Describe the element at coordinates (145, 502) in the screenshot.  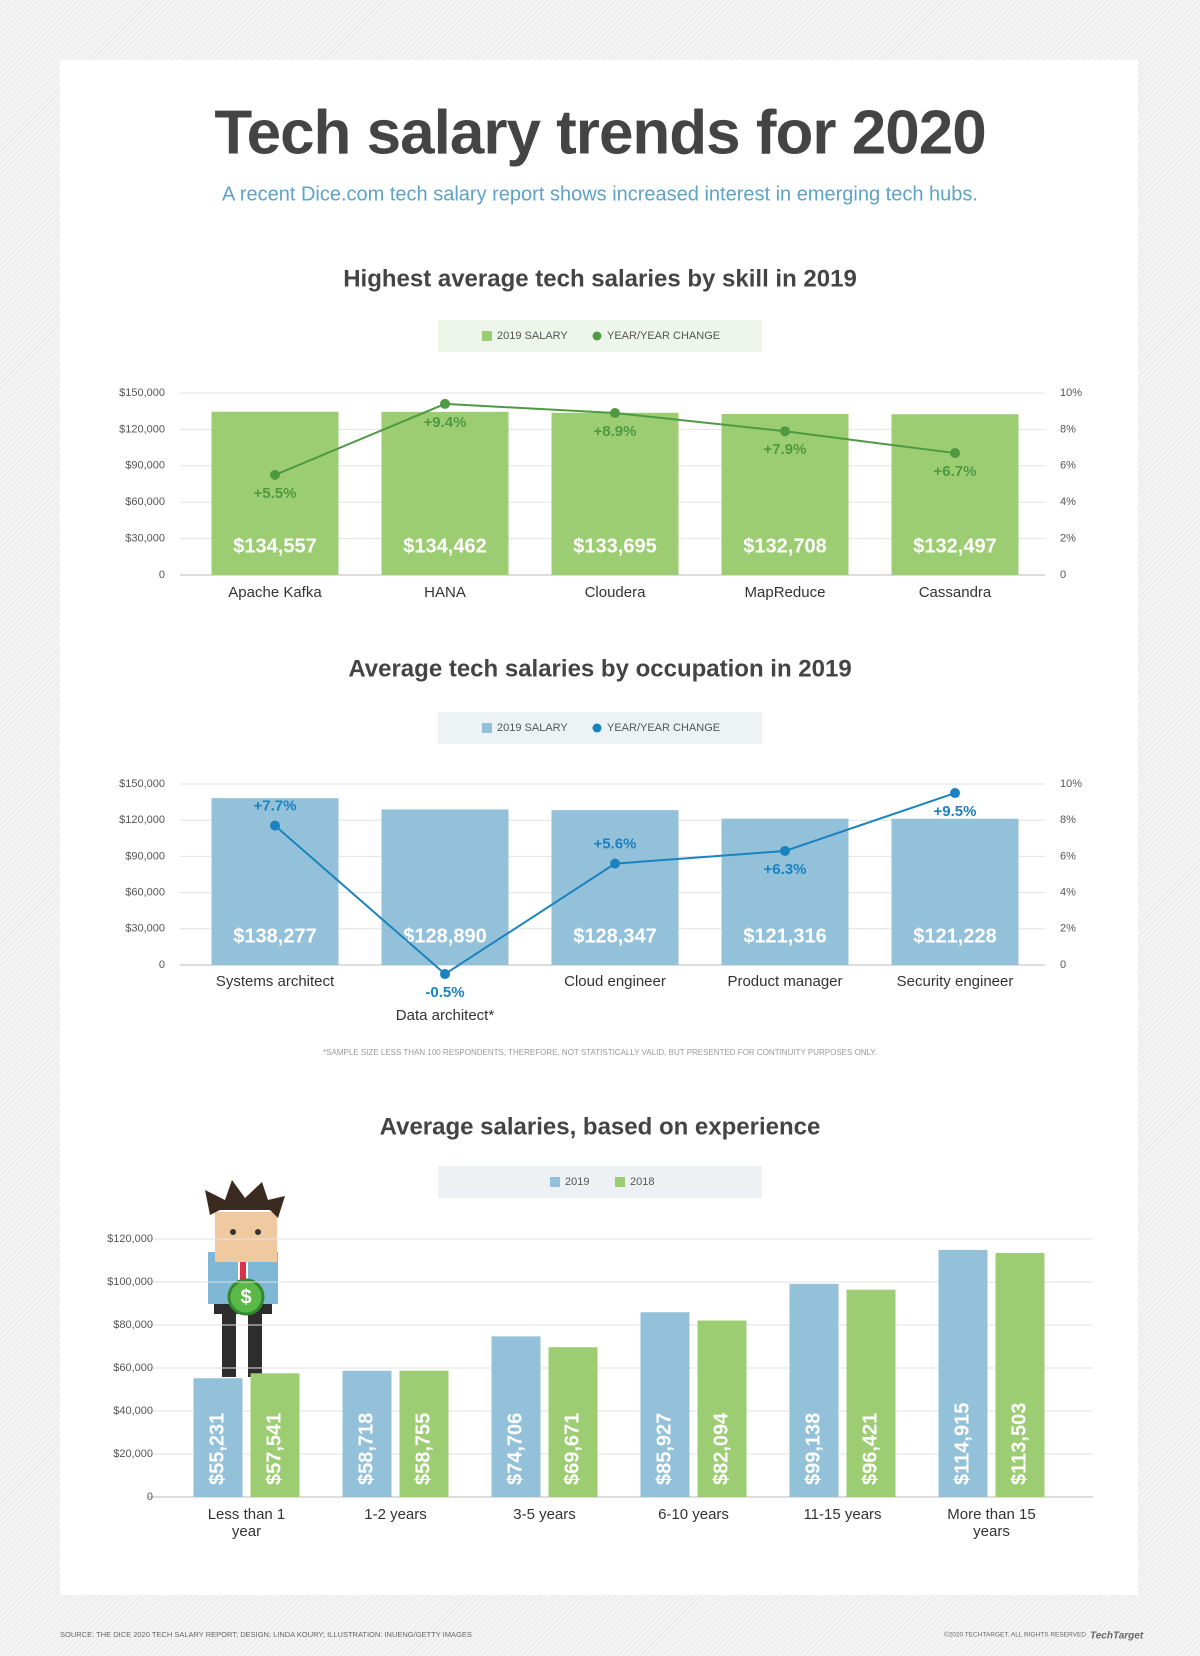
I see `y-tick-label: $60,000` at that location.